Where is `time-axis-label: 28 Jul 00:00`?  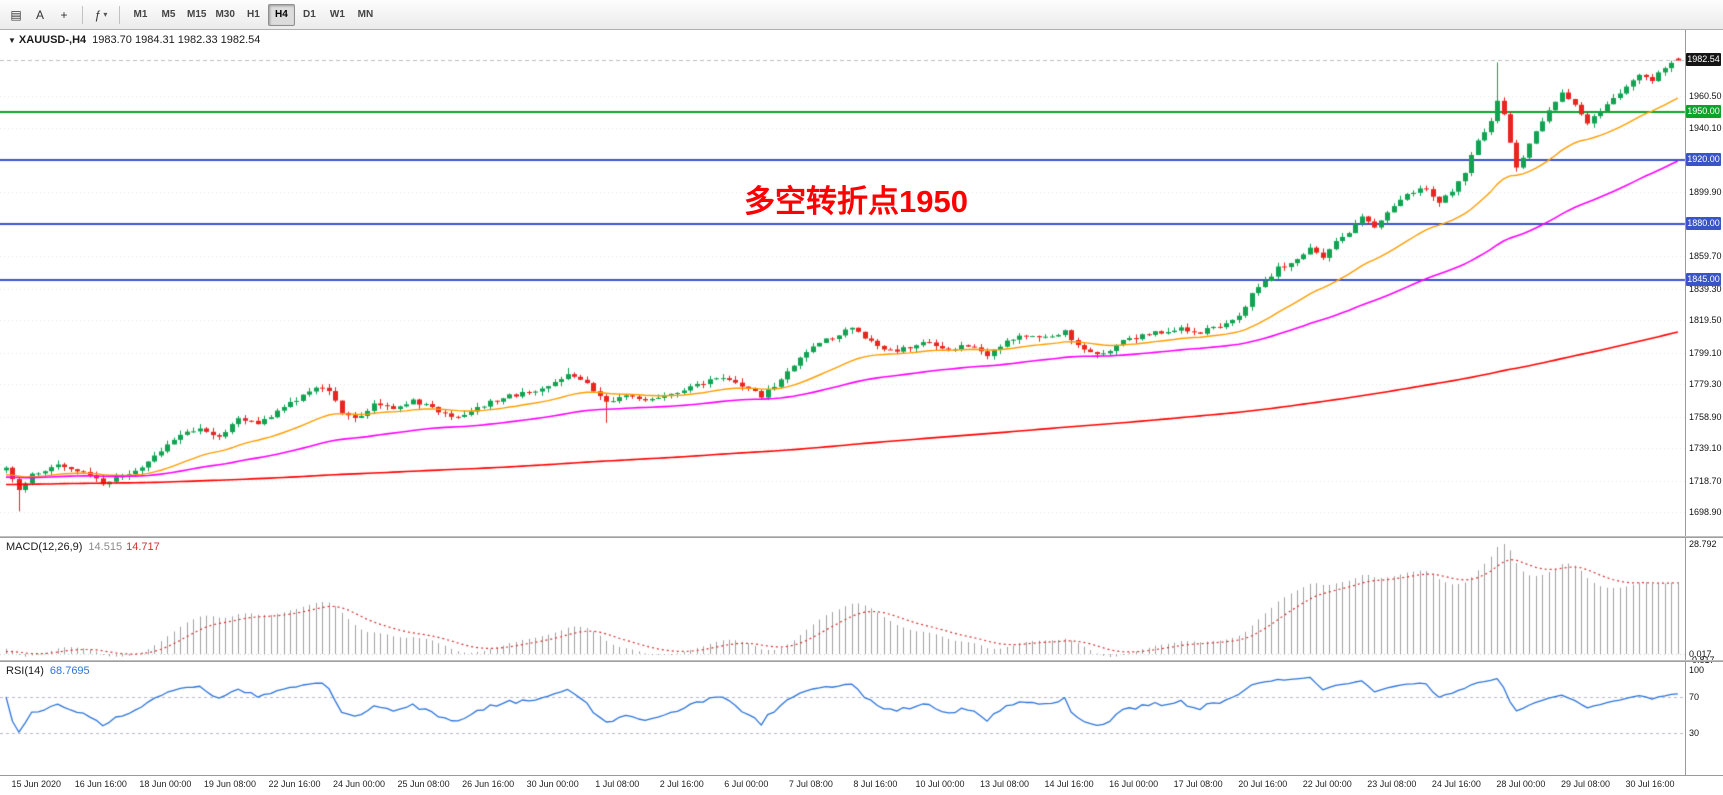
time-axis-label: 28 Jul 00:00 is located at coordinates (1521, 784).